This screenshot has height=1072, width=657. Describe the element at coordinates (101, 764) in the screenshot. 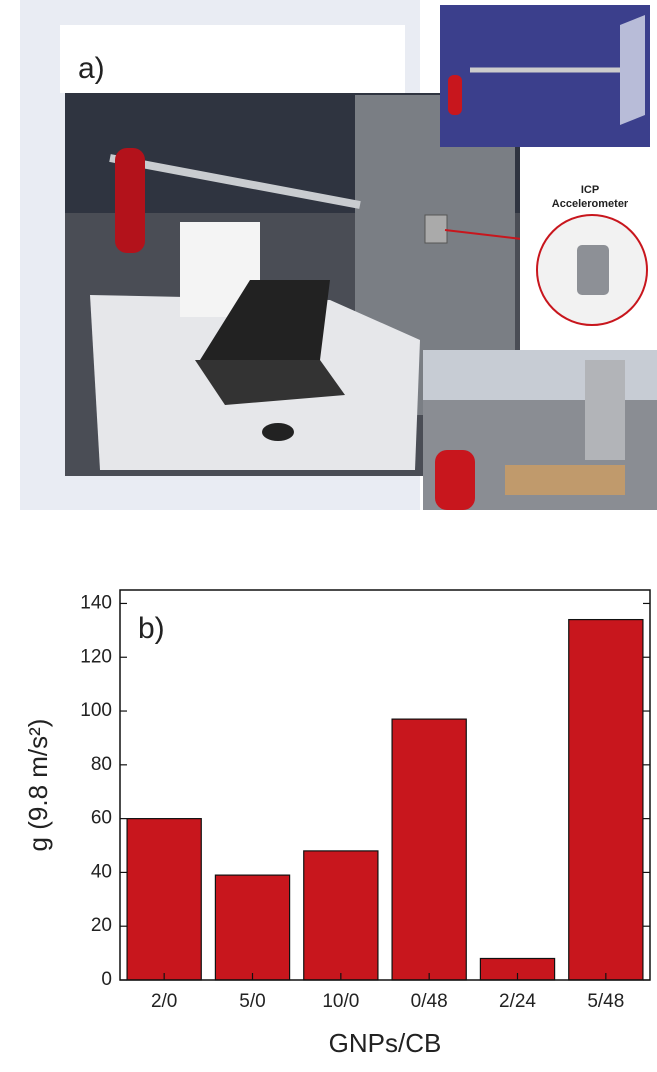

I see `y-tick-label: 80` at that location.